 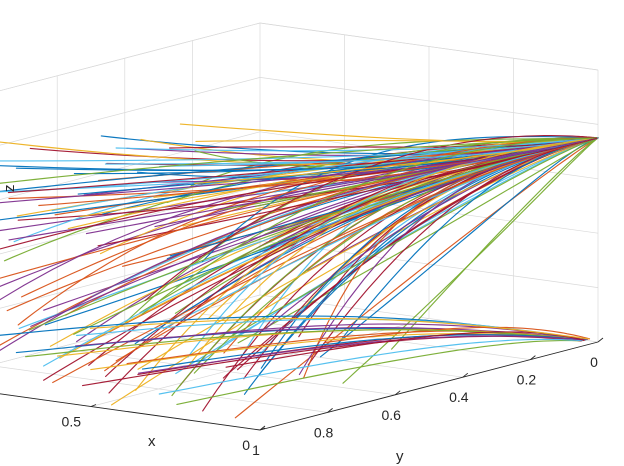 I want to click on y-tick-label: 0.2, so click(x=527, y=380).